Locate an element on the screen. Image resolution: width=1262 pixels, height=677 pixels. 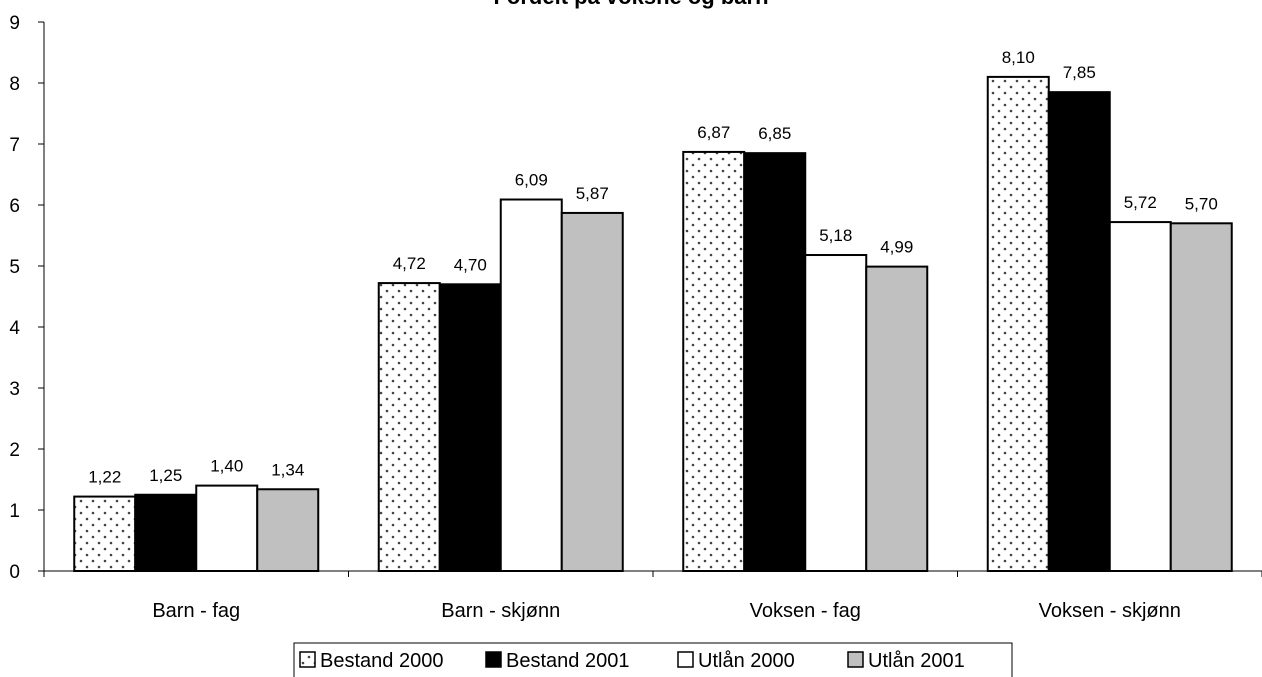
legend-label: Utlån 2001 is located at coordinates (916, 661).